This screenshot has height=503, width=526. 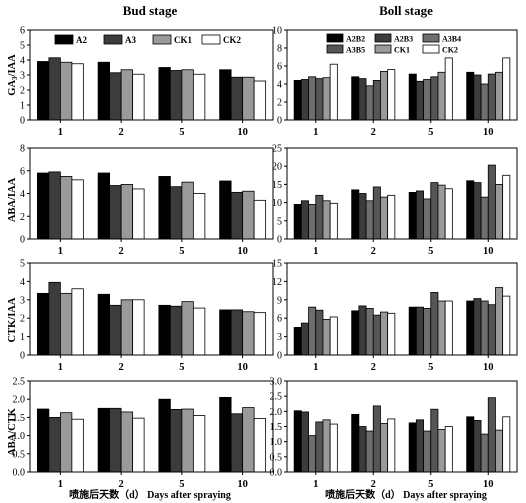 I want to click on y-tick-label: 12, so click(x=277, y=282).